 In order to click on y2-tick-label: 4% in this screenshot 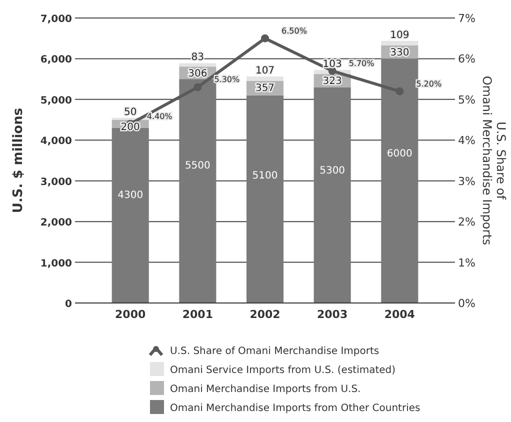, I will do `click(467, 141)`.